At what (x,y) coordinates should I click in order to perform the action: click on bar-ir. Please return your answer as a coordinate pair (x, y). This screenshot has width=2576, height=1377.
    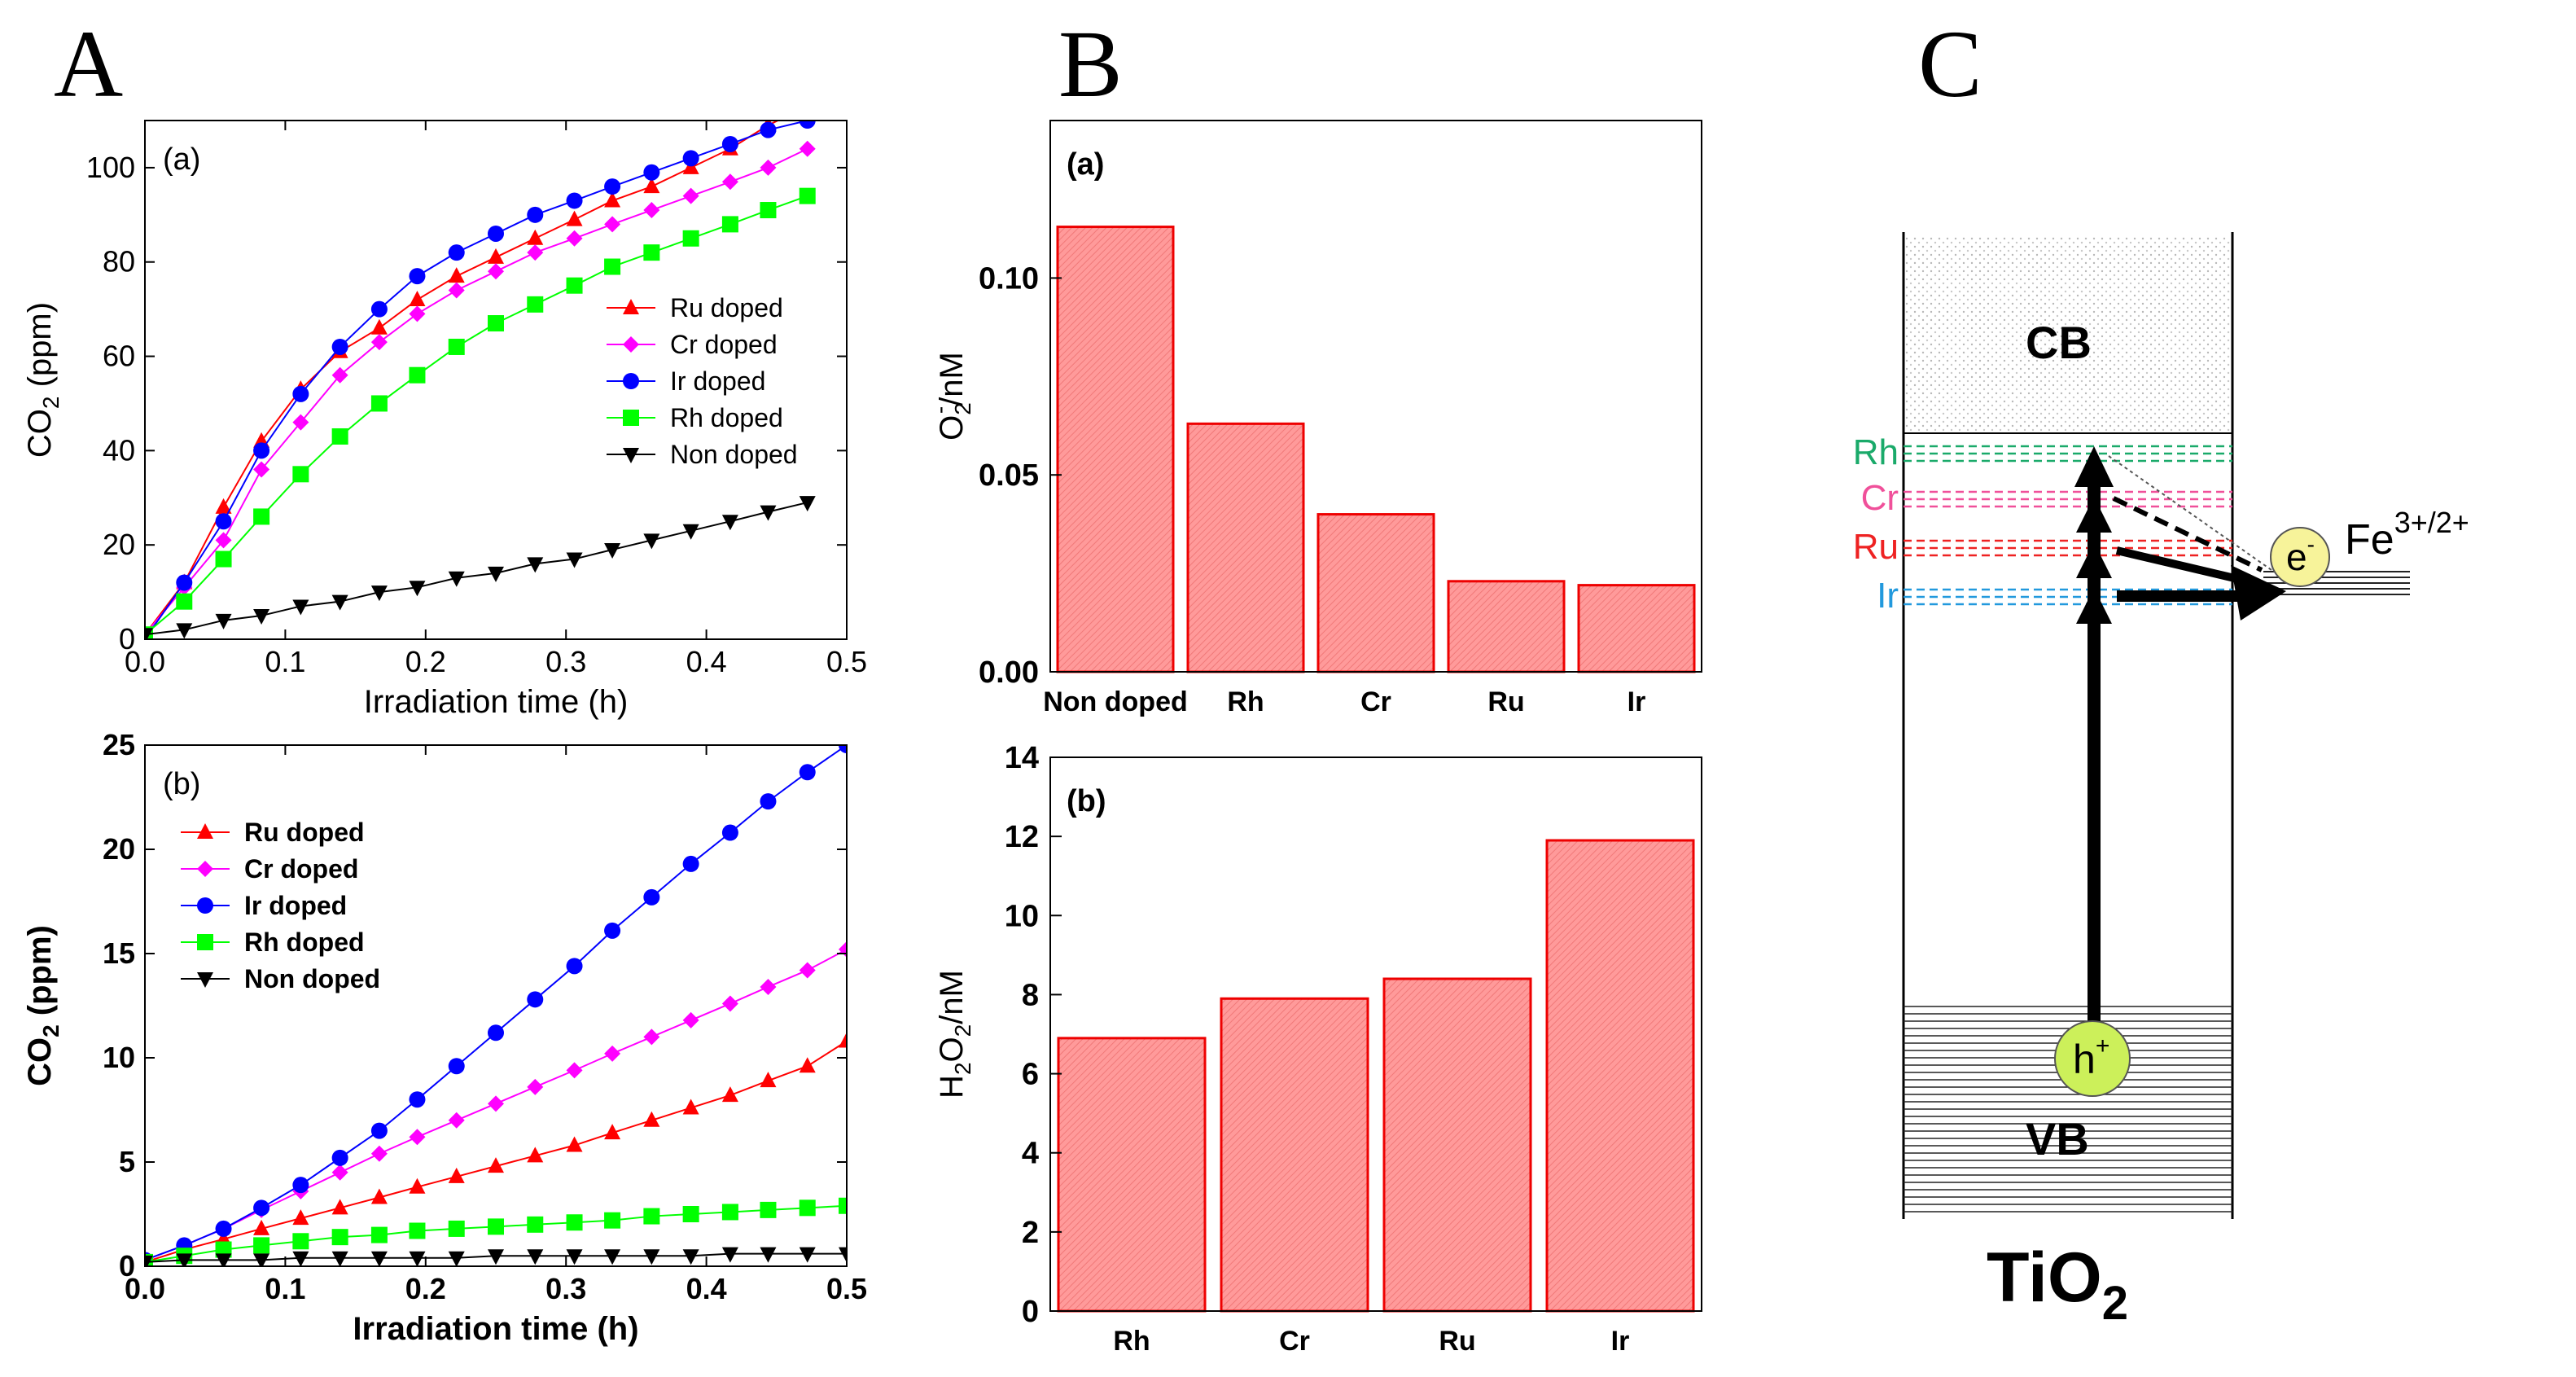
    Looking at the image, I should click on (1636, 628).